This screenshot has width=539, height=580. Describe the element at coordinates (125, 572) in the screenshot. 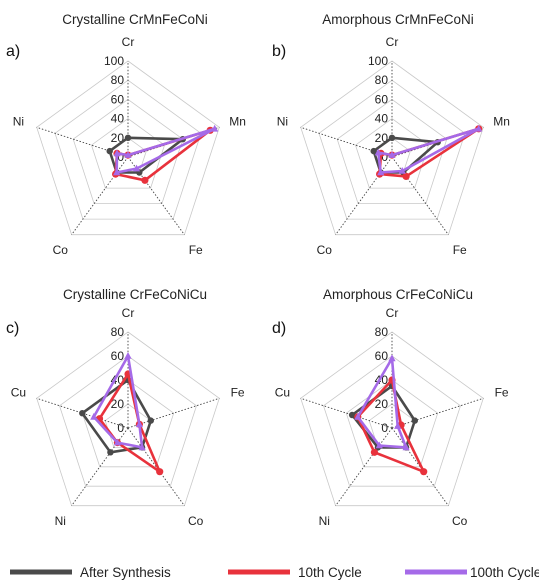

I see `legend-label: After Synthesis` at that location.